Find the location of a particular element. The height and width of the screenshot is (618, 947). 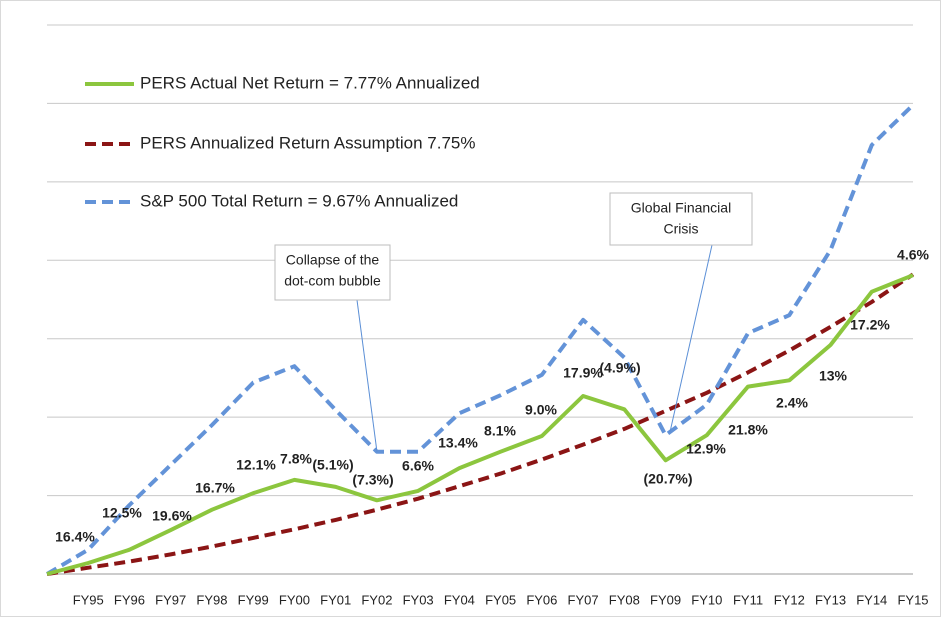

x-tick-label: FY06 is located at coordinates (541, 599).